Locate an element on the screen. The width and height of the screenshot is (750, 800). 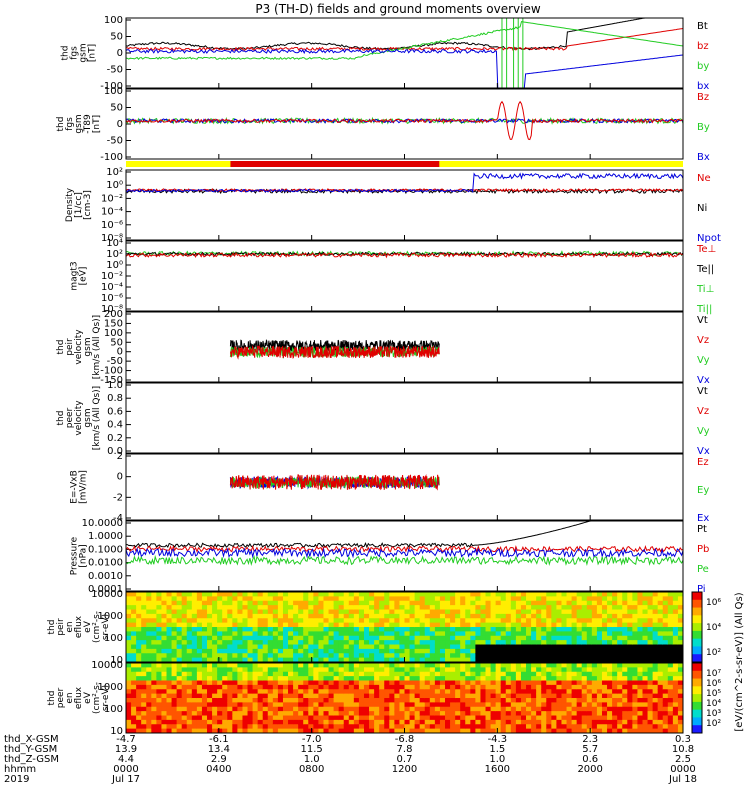
y-tick-label: 0 is located at coordinates (120, 477).